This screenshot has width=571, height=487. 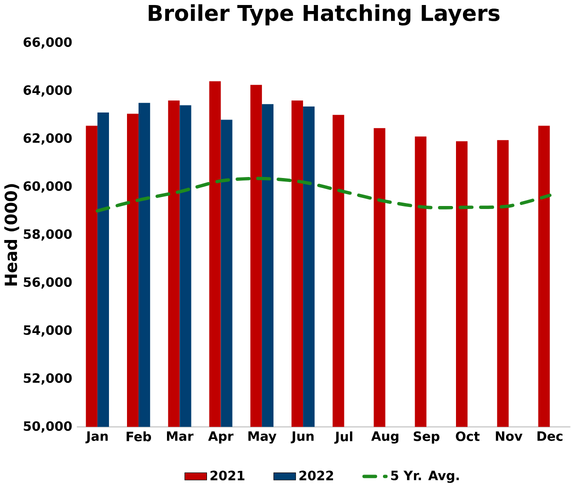 I want to click on y-tick-label: 54,000, so click(x=48, y=330).